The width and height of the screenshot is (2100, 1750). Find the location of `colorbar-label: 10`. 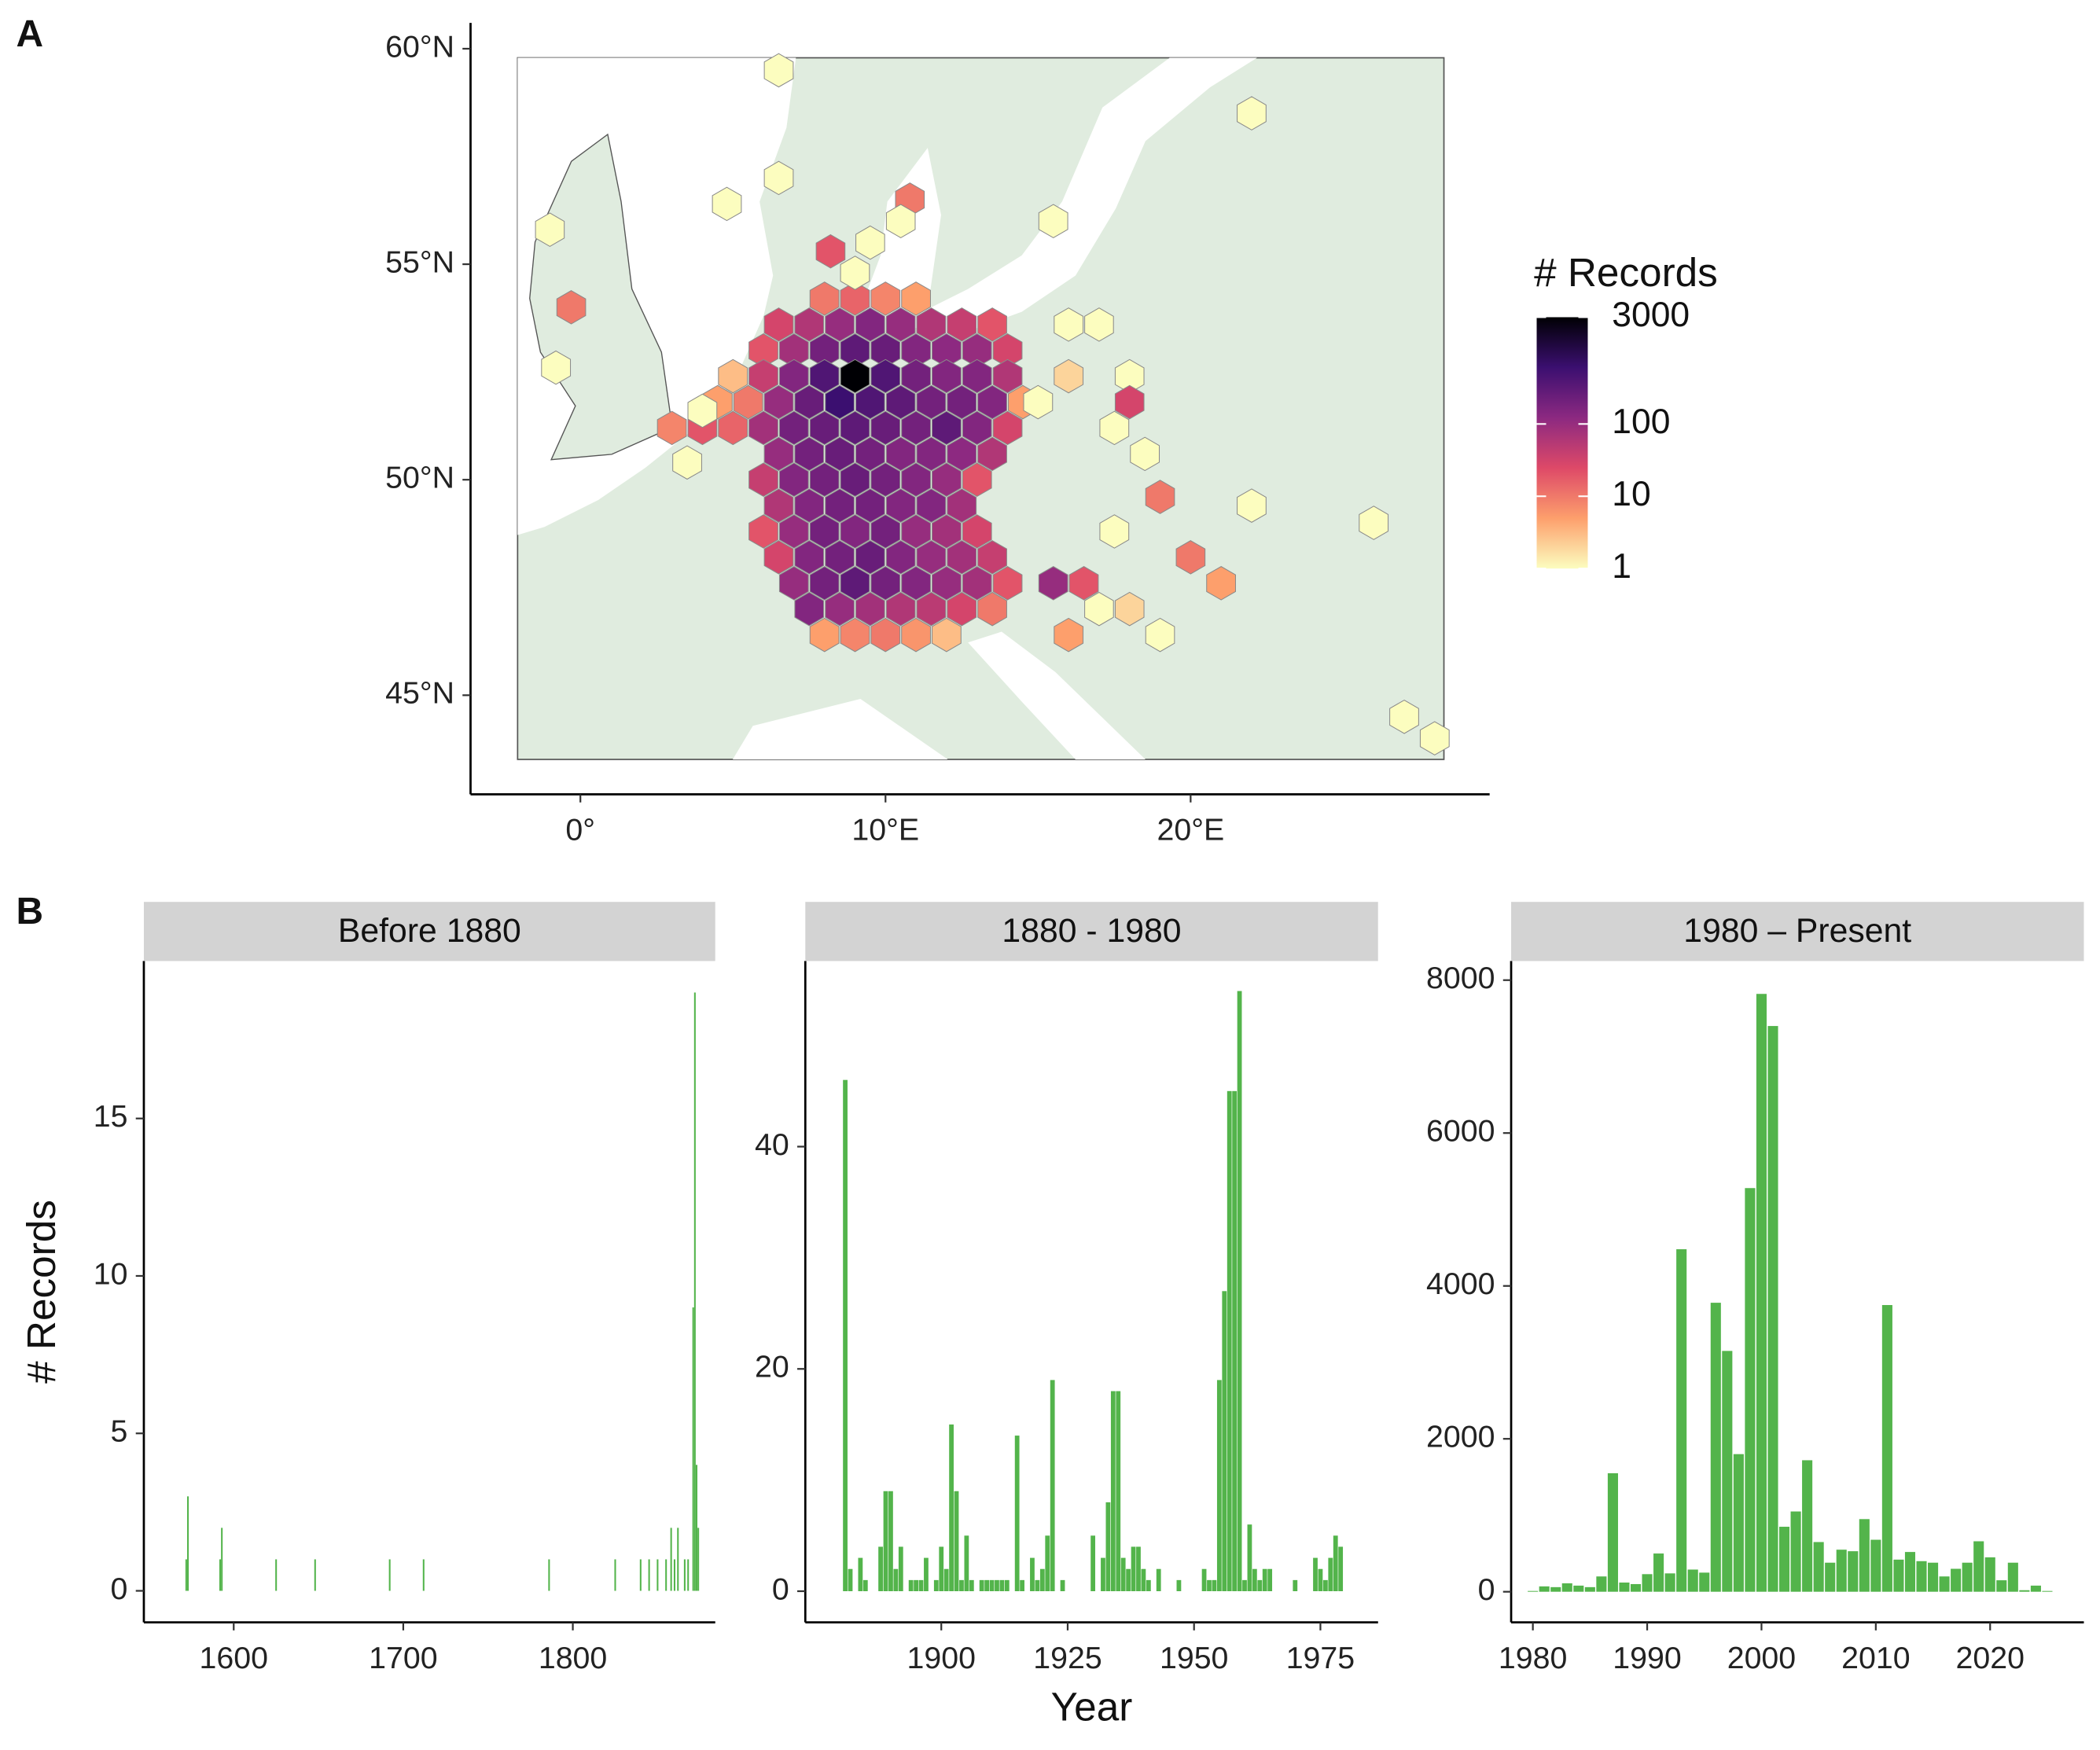

colorbar-label: 10 is located at coordinates (1631, 494).